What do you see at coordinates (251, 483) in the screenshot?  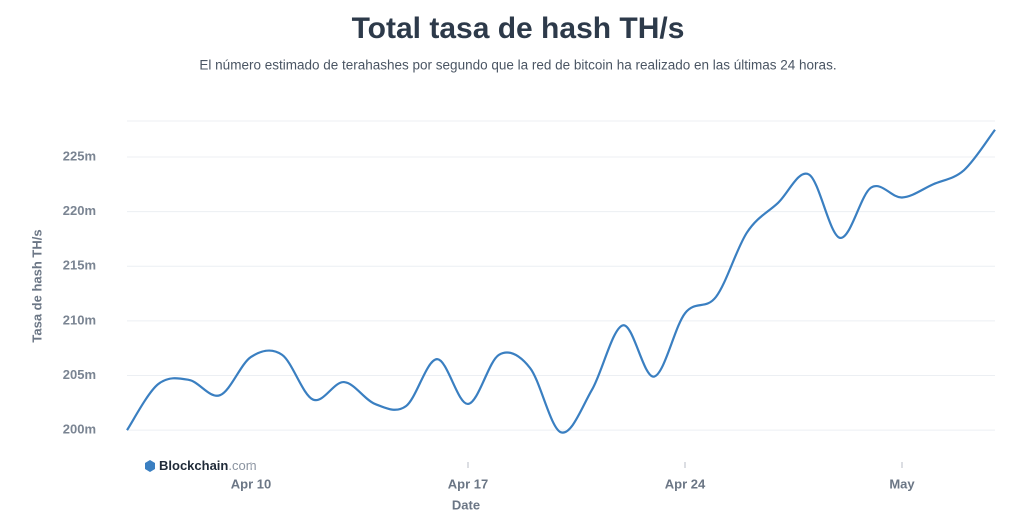 I see `x-tick-label: Apr 10` at bounding box center [251, 483].